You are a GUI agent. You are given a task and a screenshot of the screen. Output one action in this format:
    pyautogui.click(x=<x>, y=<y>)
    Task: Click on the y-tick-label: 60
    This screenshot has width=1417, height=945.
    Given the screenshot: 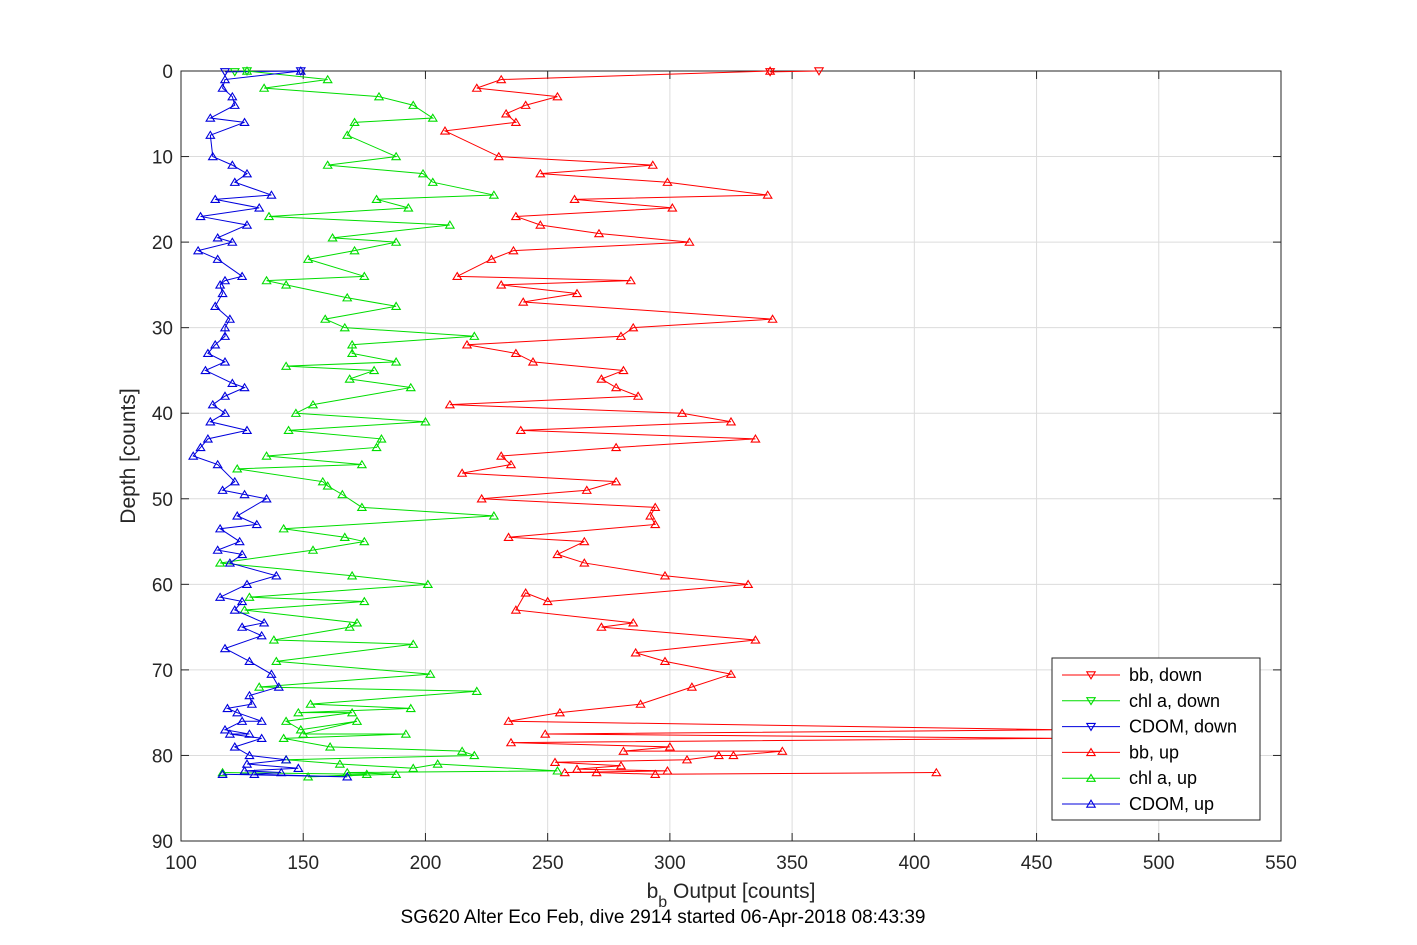 What is the action you would take?
    pyautogui.click(x=162, y=585)
    